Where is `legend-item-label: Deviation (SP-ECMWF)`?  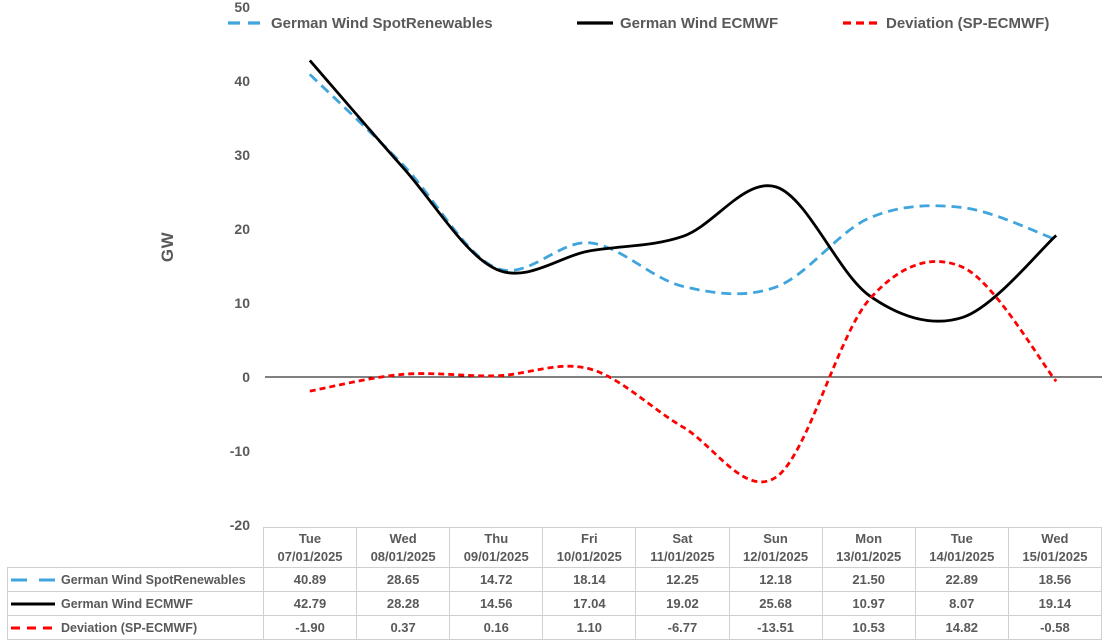
legend-item-label: Deviation (SP-ECMWF) is located at coordinates (968, 23).